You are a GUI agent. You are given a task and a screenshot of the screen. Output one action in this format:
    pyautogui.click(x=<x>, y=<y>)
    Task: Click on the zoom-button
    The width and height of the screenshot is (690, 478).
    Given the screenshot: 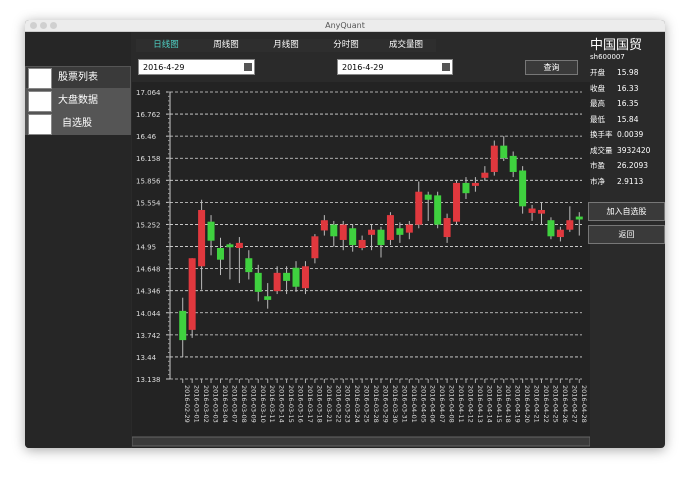 What is the action you would take?
    pyautogui.click(x=53, y=25)
    